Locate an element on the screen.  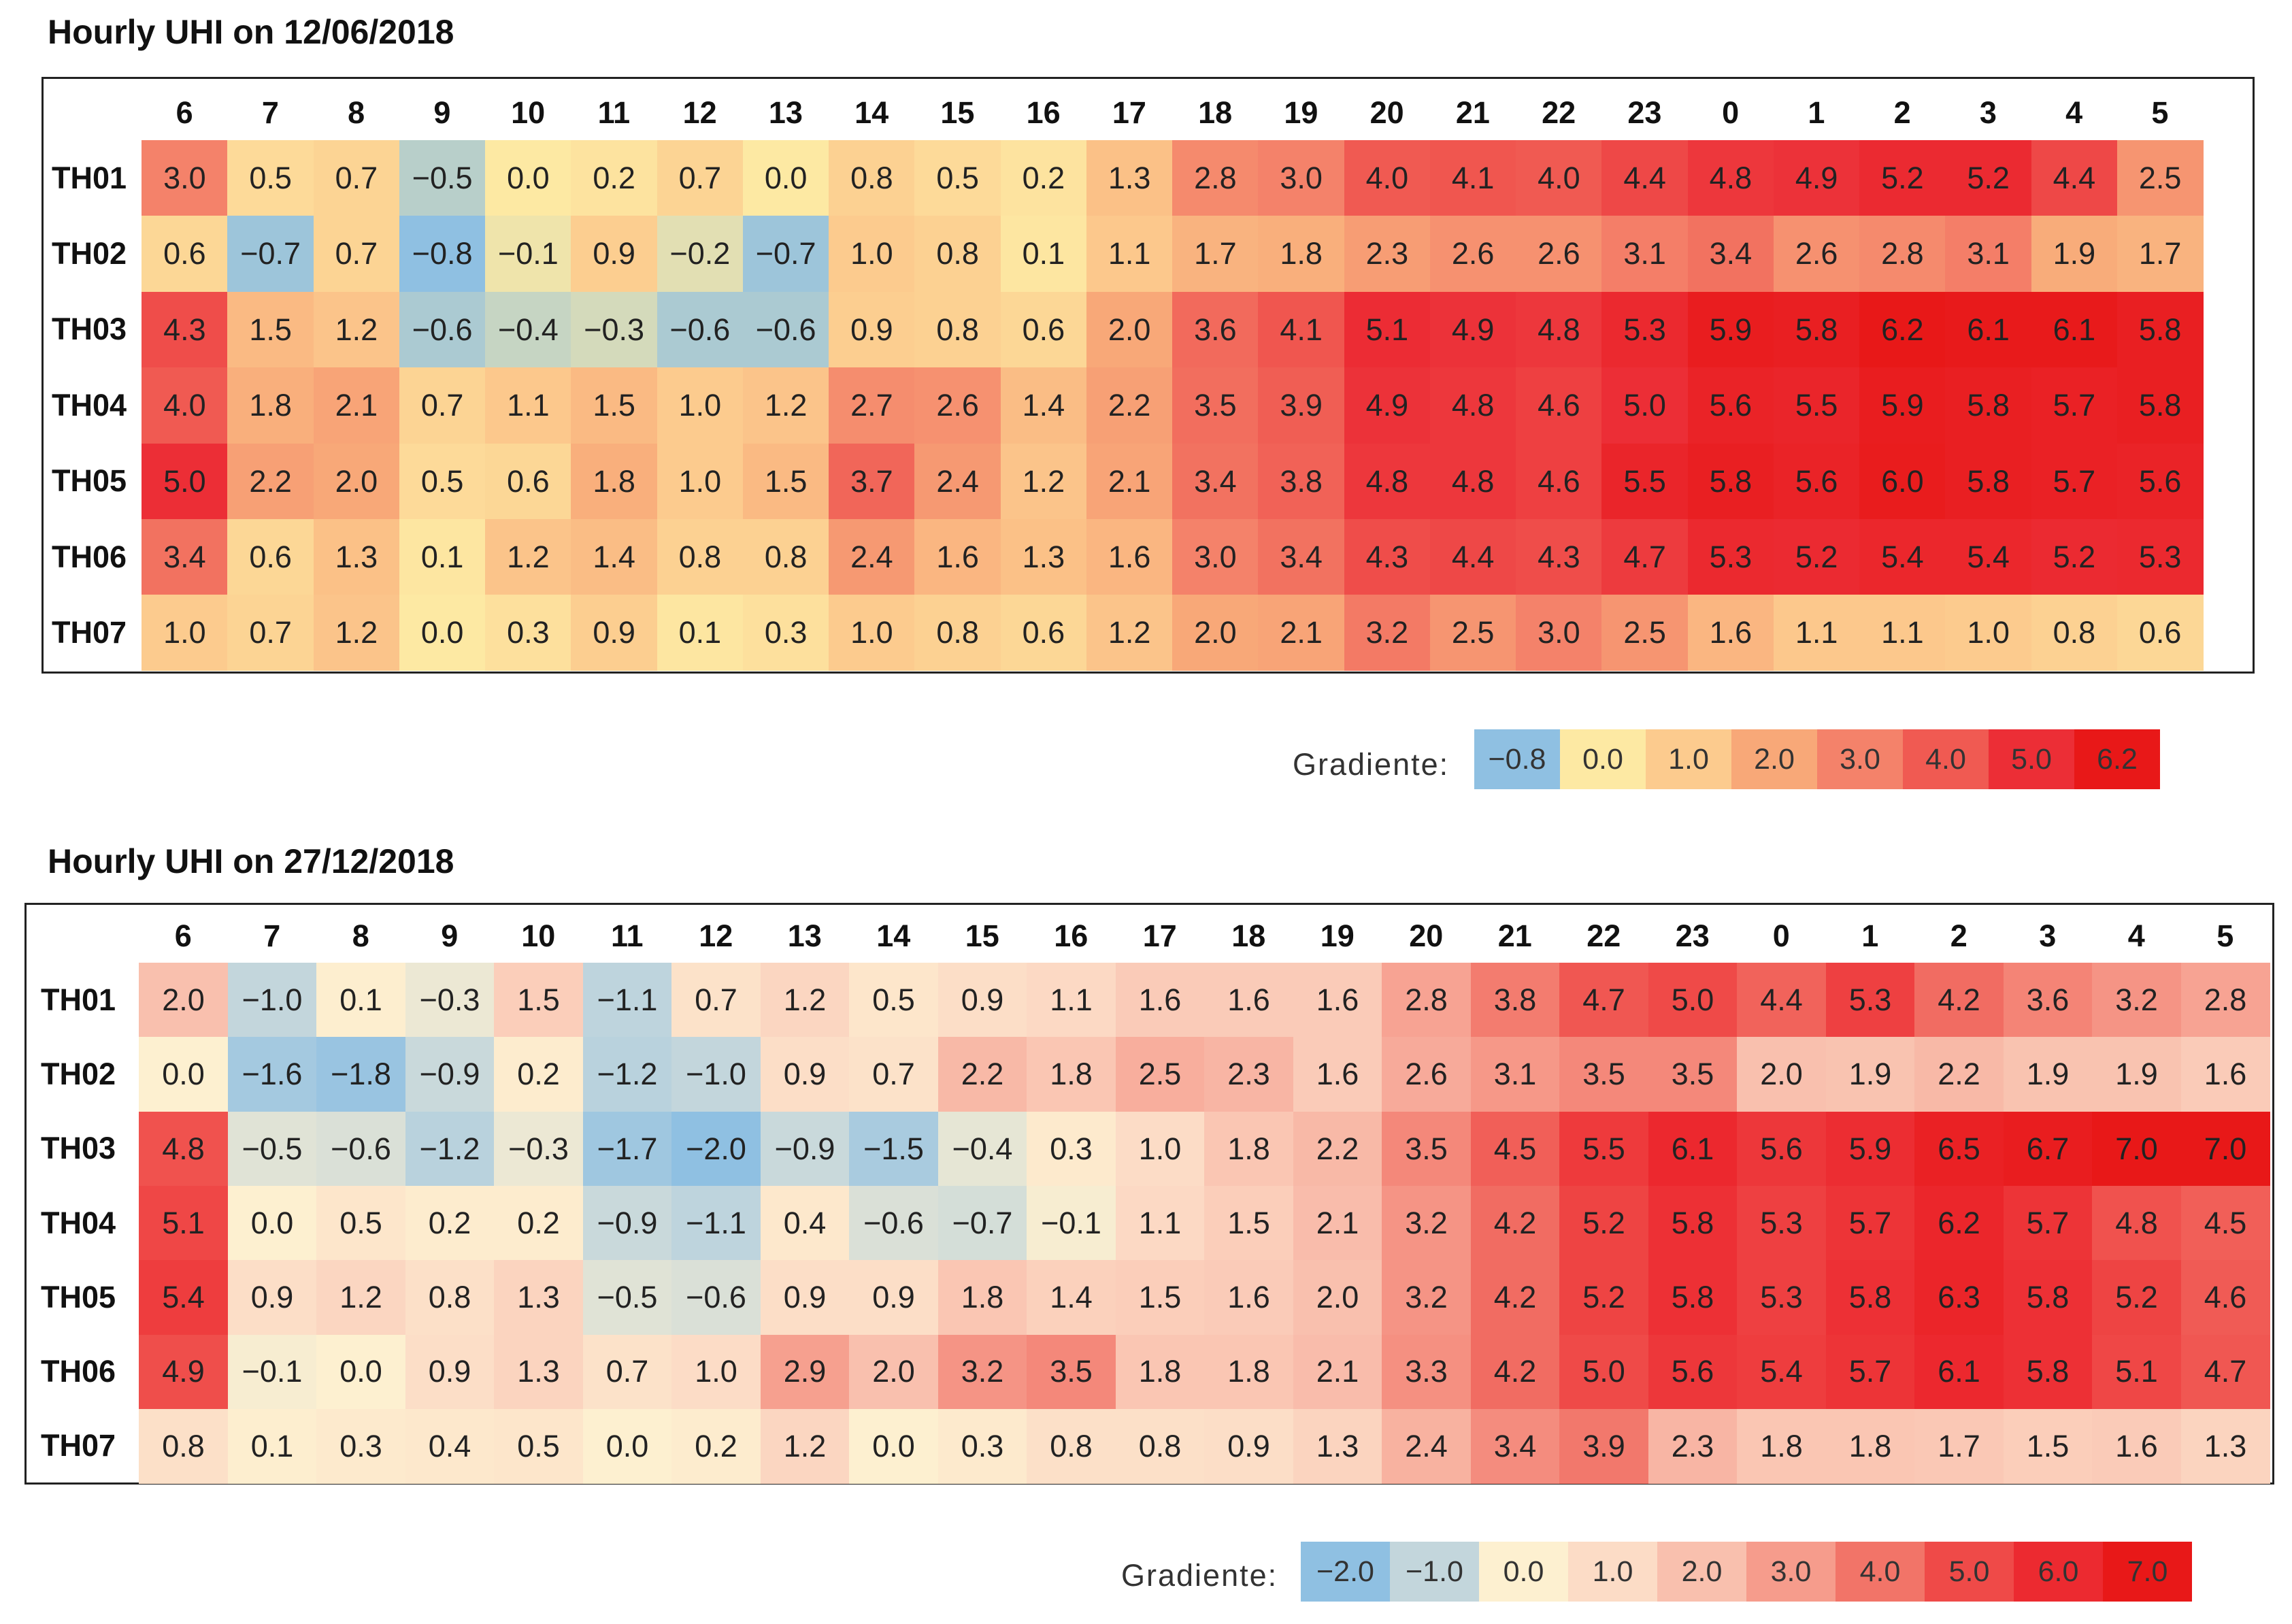
legend-swatch: 7.0 is located at coordinates (2147, 1572).